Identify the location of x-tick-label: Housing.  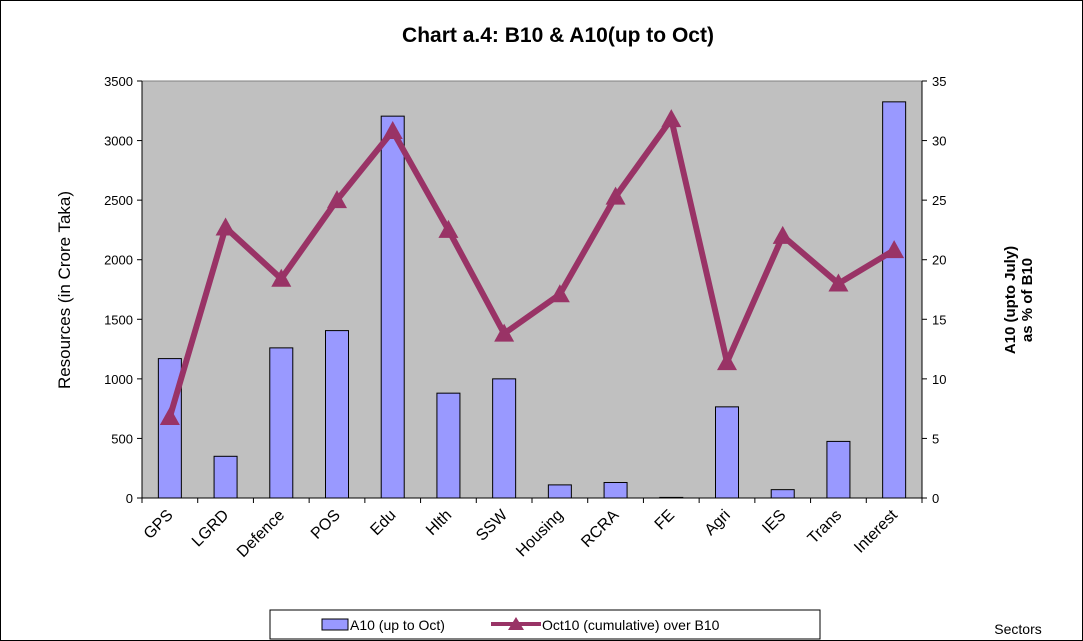
(540, 534).